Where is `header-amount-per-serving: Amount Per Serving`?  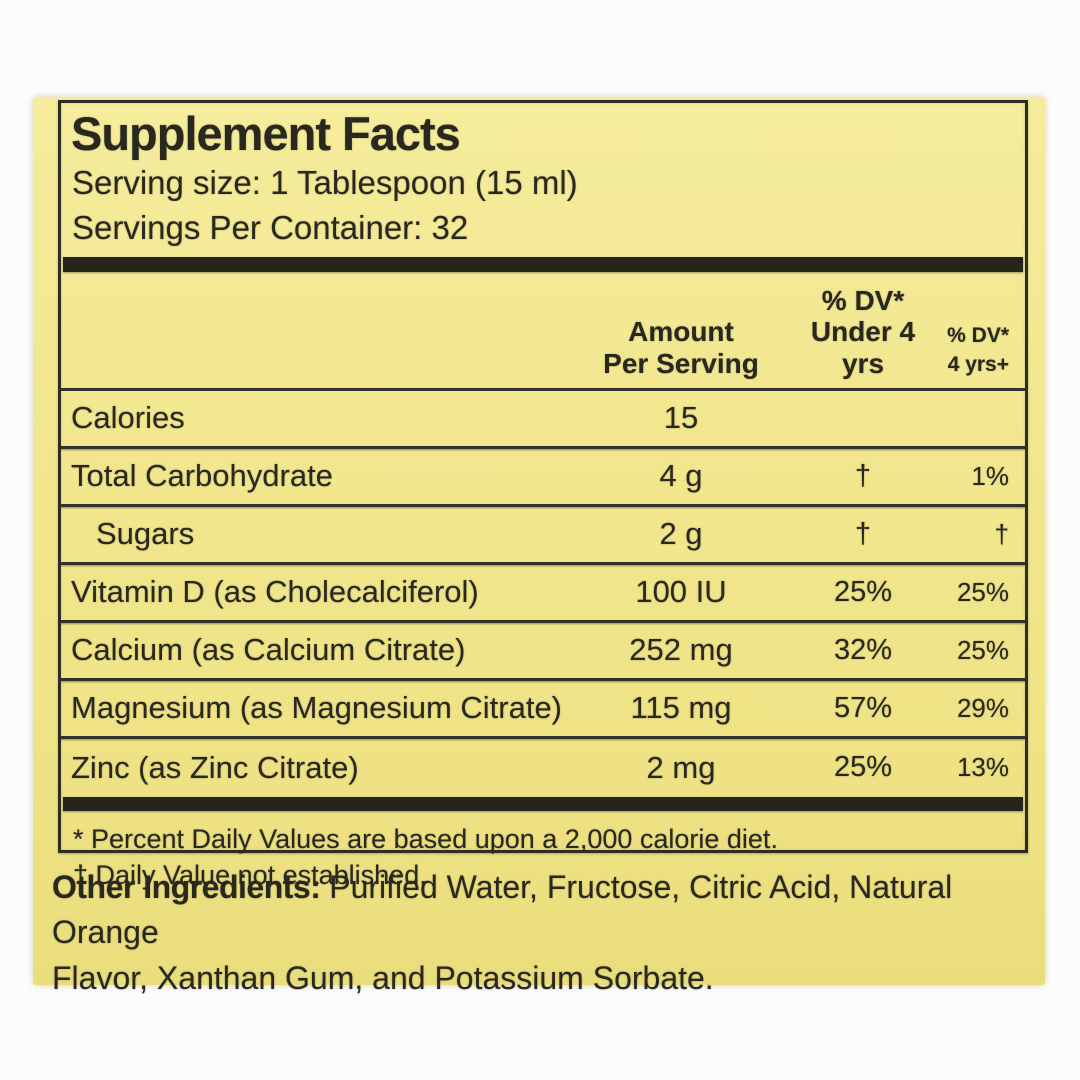
header-amount-per-serving: Amount Per Serving is located at coordinates (681, 347).